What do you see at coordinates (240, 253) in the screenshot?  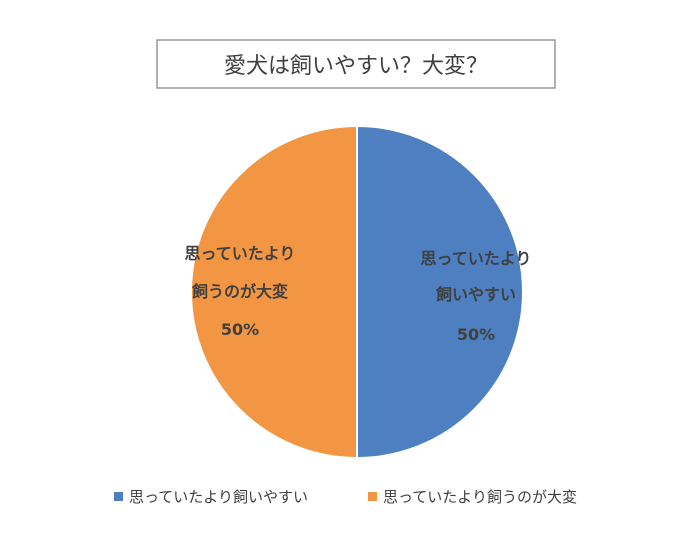 I see `slice-label-hard-line1: 思っていたより` at bounding box center [240, 253].